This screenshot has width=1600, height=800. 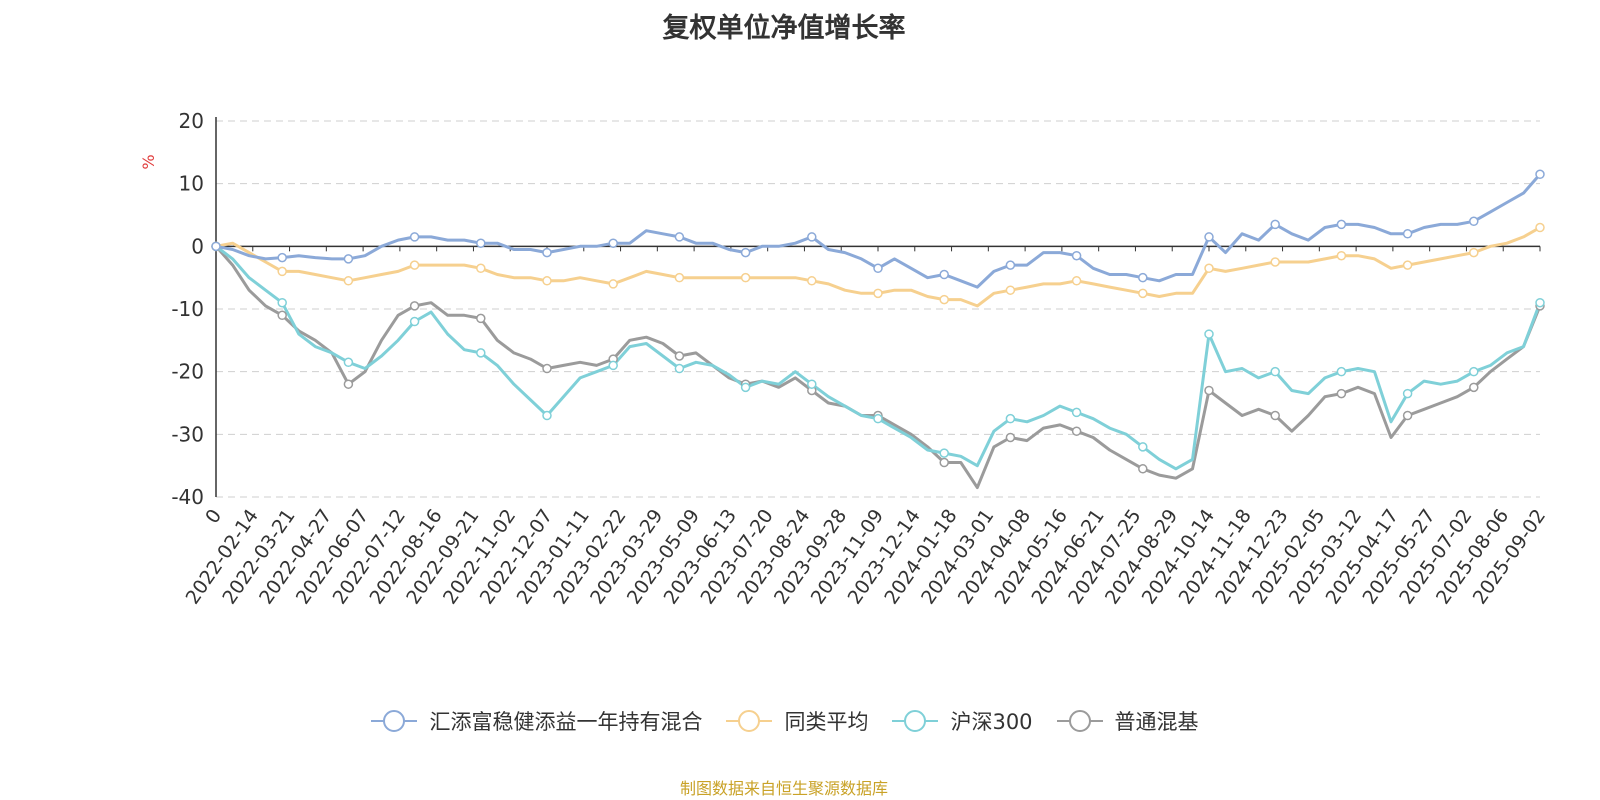 I want to click on legend-series-csi300-icon, so click(x=915, y=721).